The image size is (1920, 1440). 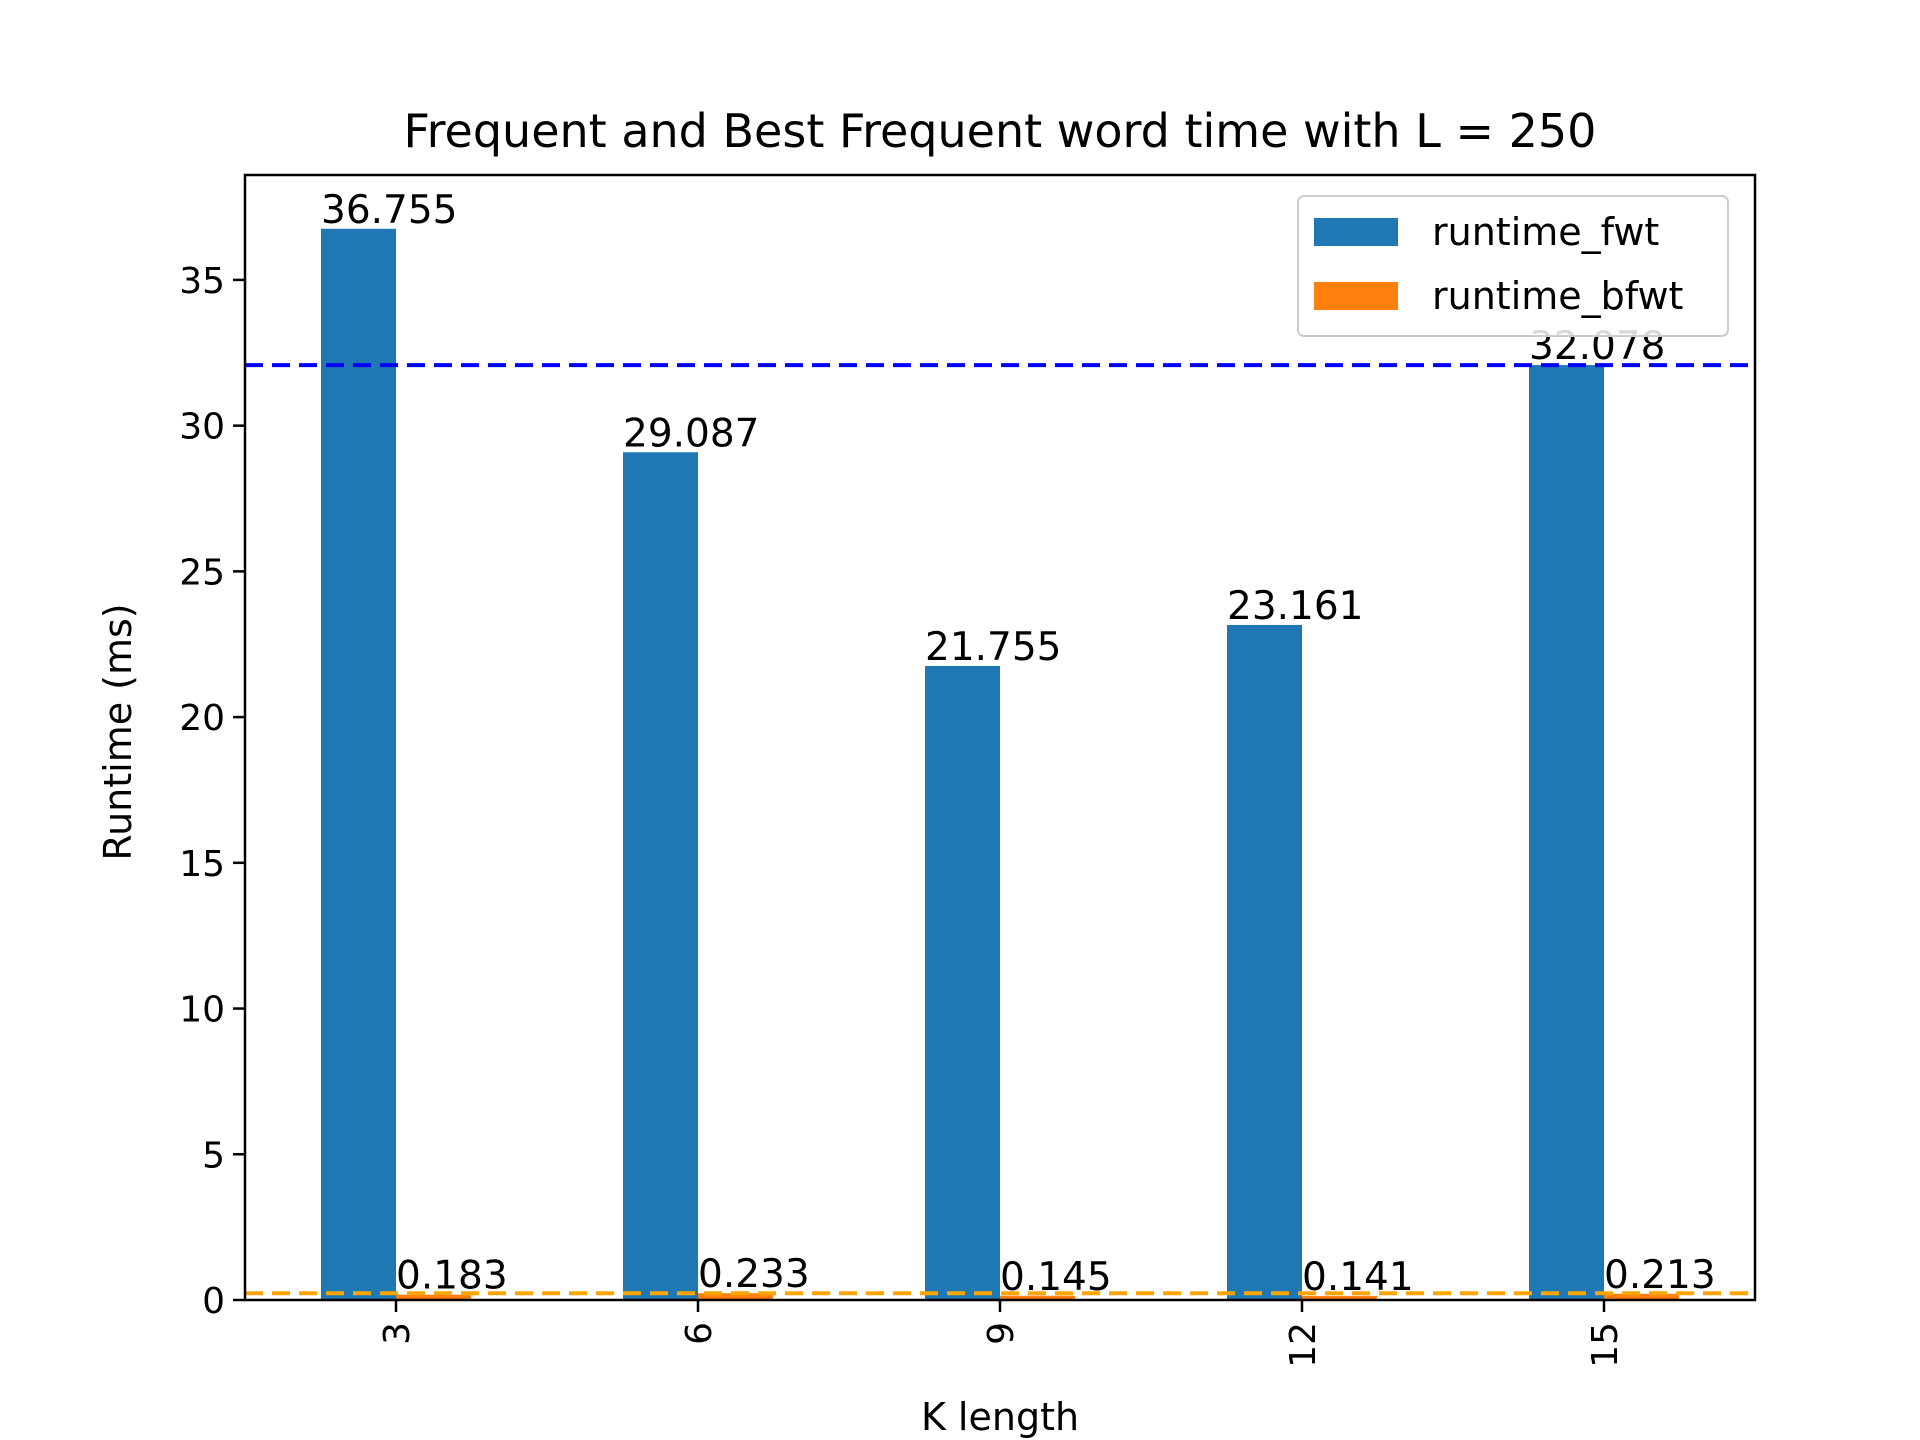 I want to click on data-label-runtime_bfwt-15: 0.213, so click(x=1660, y=1275).